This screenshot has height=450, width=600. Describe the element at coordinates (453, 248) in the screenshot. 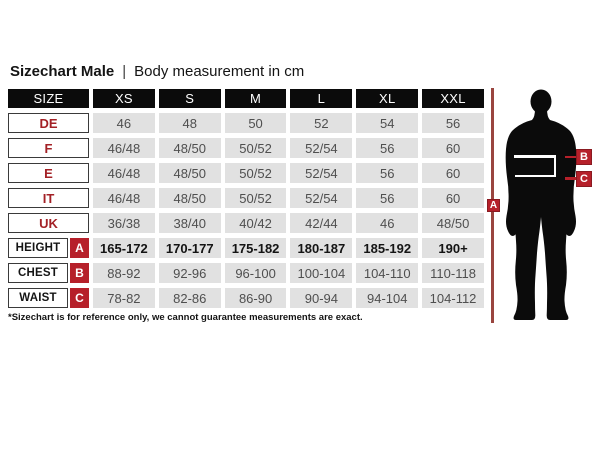

I see `measure-cell: 190+` at that location.